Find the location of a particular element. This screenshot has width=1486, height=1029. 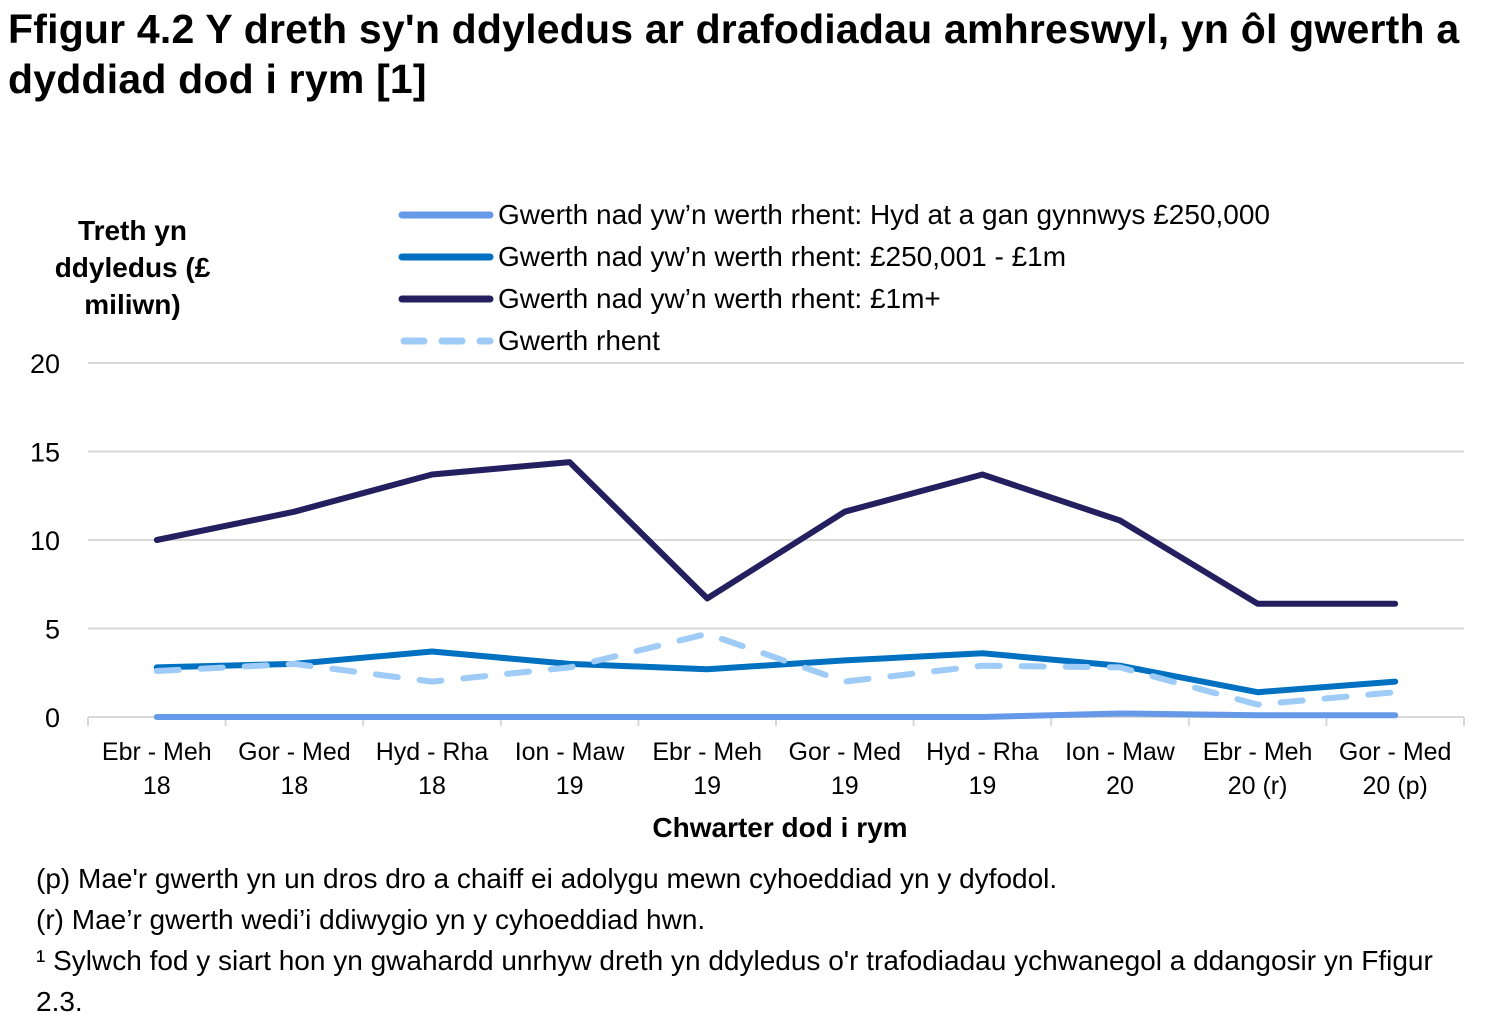

x-axis-label: Chwarter dod i rym is located at coordinates (780, 827).